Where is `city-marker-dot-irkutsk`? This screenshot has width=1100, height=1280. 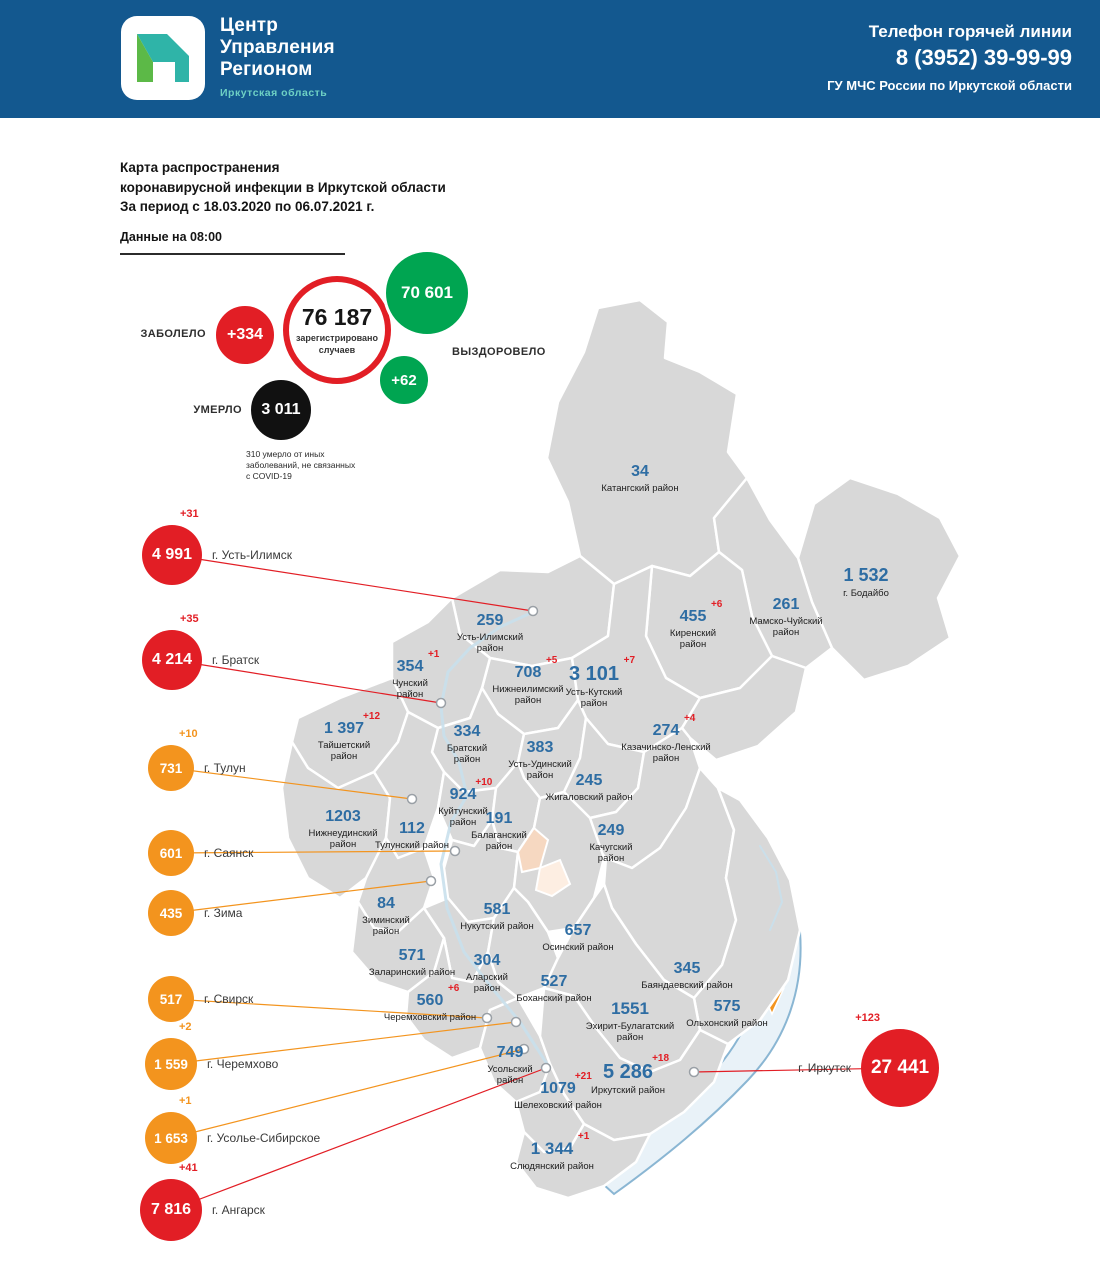
city-marker-dot-irkutsk is located at coordinates (694, 1072).